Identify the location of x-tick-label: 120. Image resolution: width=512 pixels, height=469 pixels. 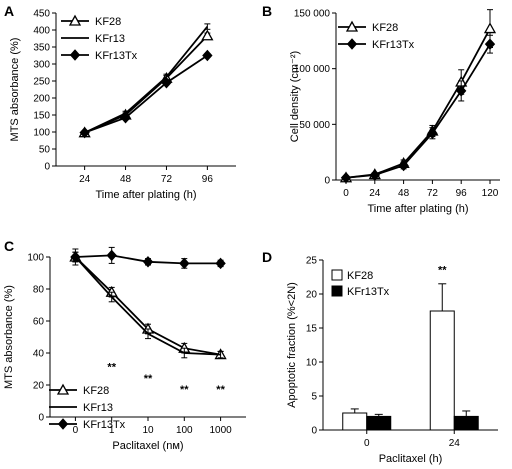
(490, 193).